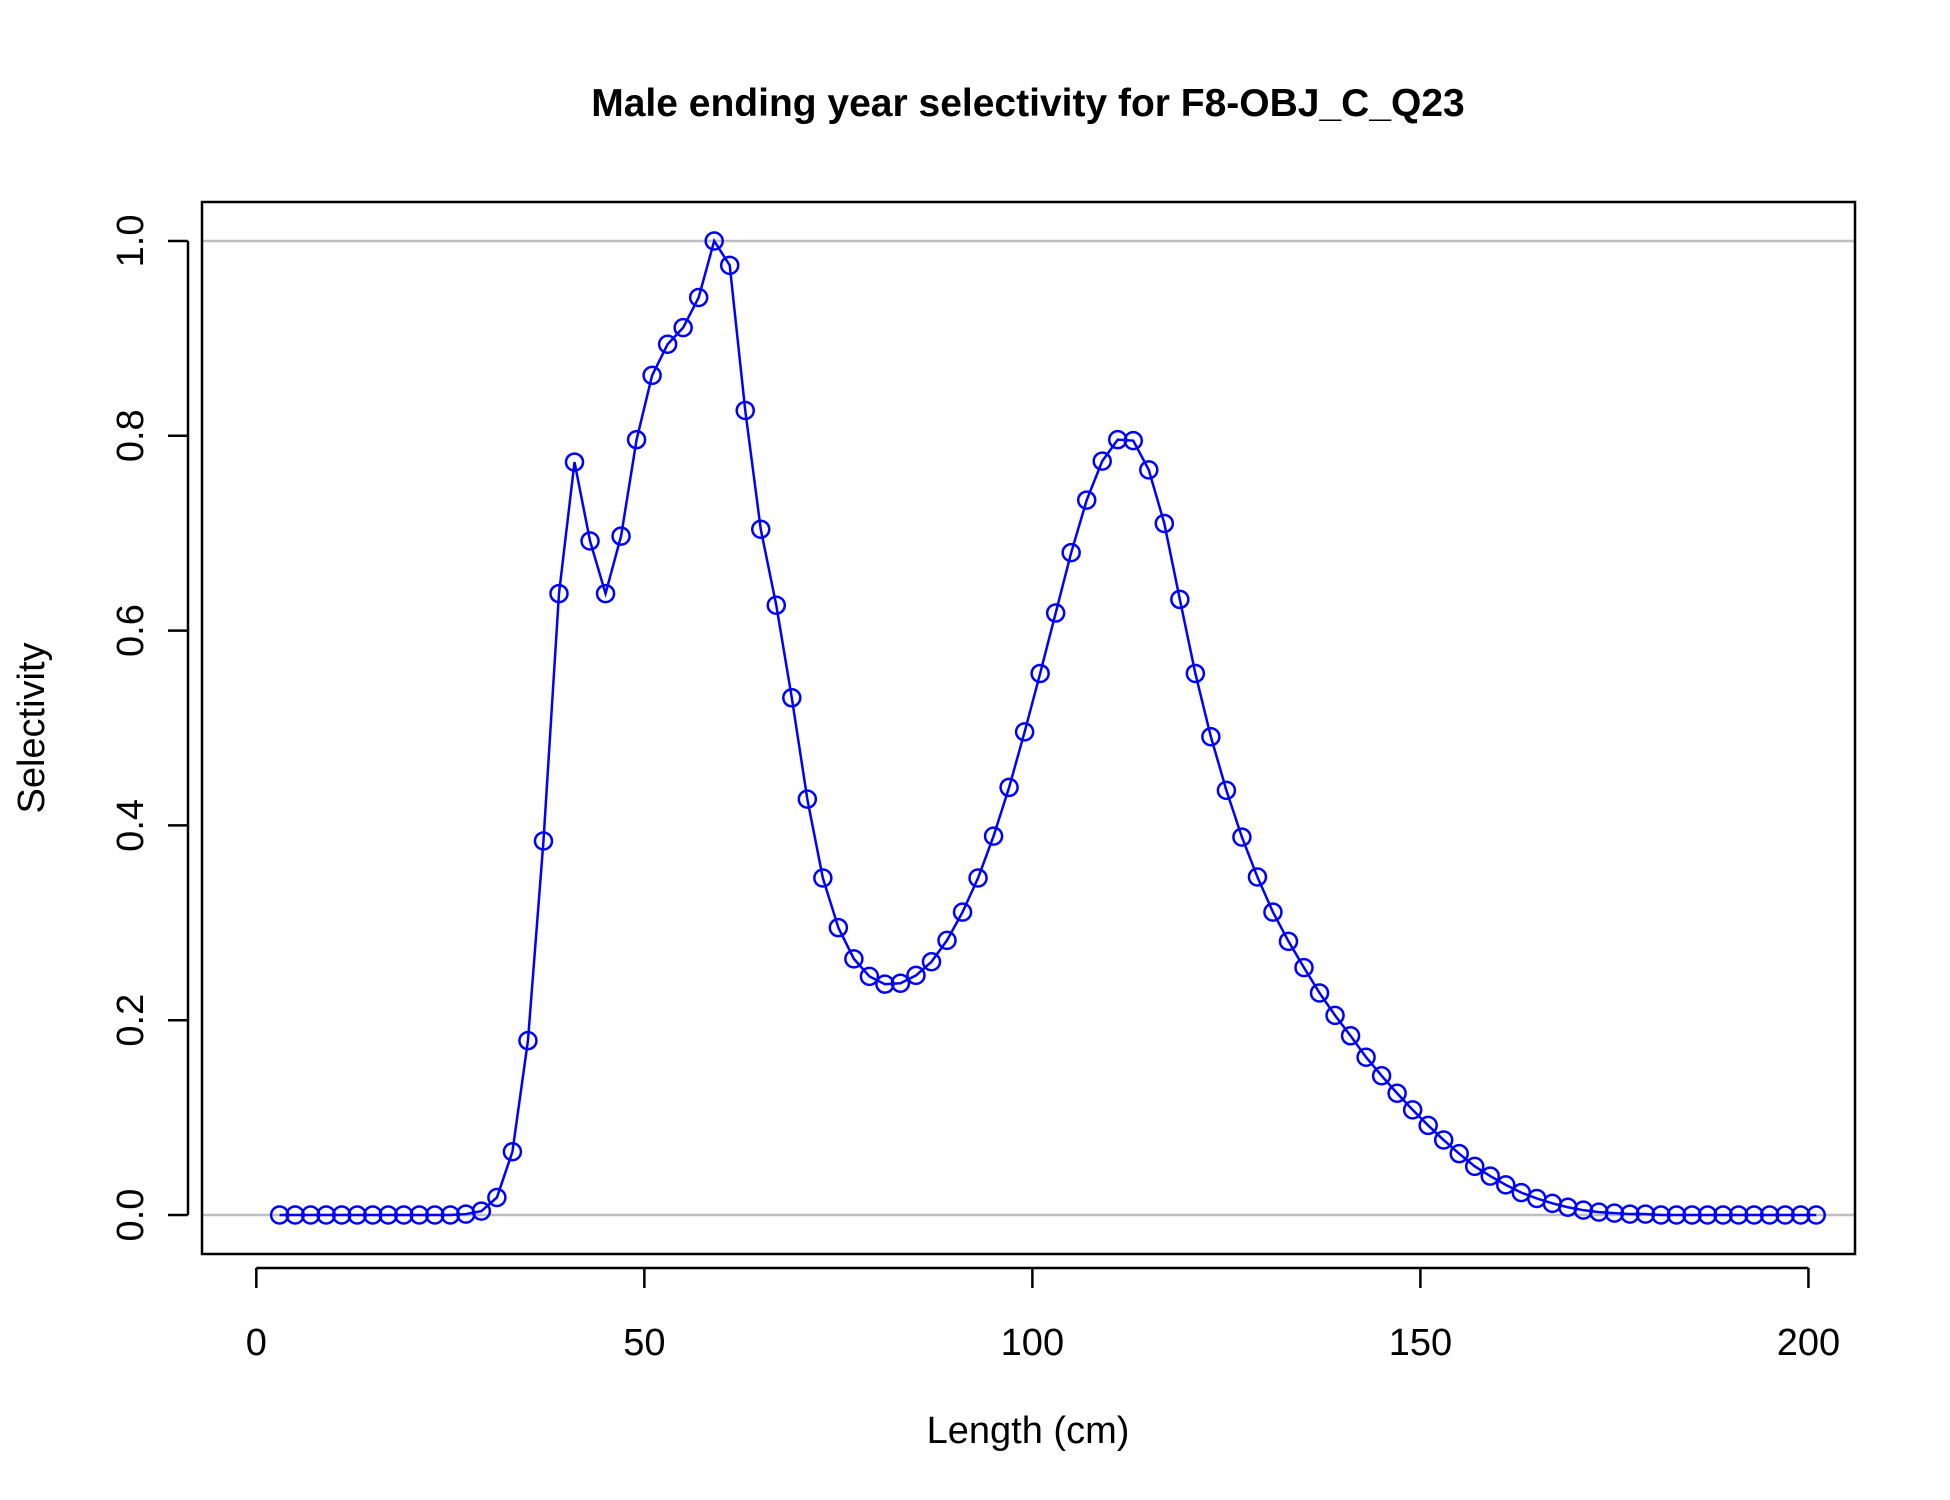 Image resolution: width=1950 pixels, height=1500 pixels. Describe the element at coordinates (1420, 1343) in the screenshot. I see `x-tick-label: 150` at that location.